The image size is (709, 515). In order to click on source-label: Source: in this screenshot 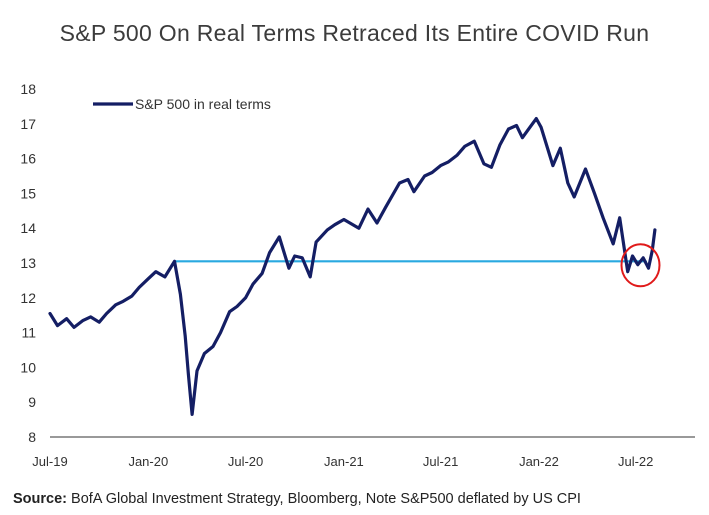, I will do `click(40, 499)`.